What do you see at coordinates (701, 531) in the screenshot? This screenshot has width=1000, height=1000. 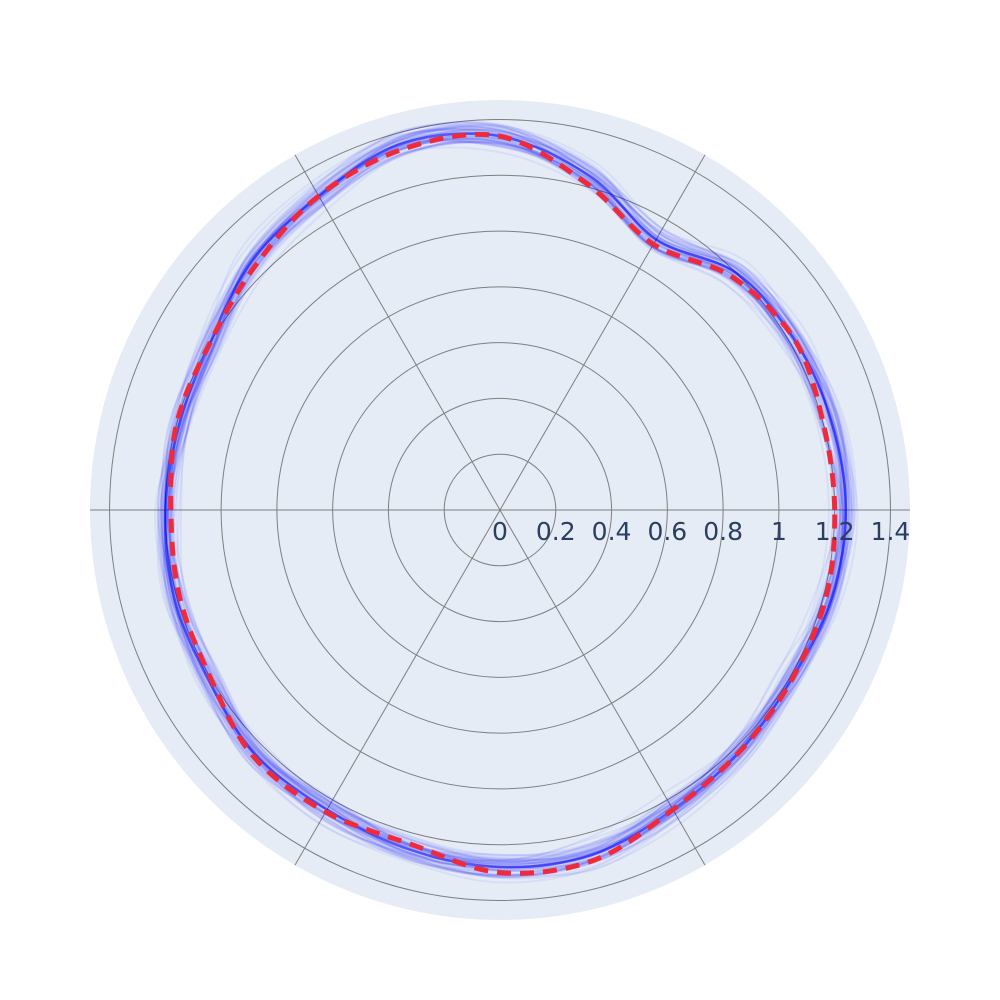 I see `radial-tick-labels-layer: 0 0.2 0.4 0.6 0.8 1 1.2 1.4` at bounding box center [701, 531].